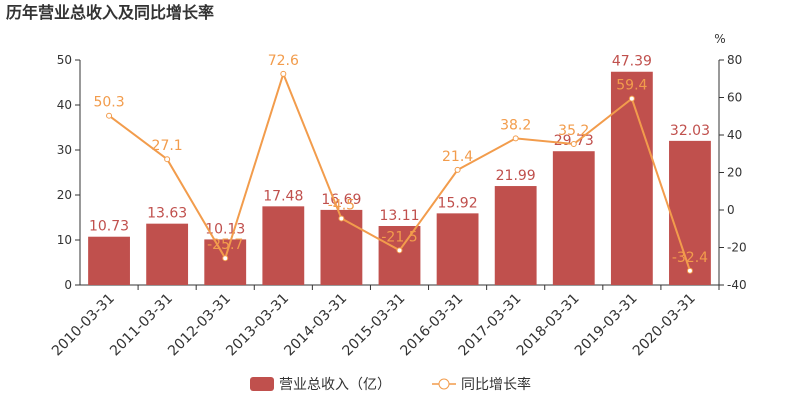 Image resolution: width=800 pixels, height=404 pixels. I want to click on y2-unit: %, so click(719, 39).